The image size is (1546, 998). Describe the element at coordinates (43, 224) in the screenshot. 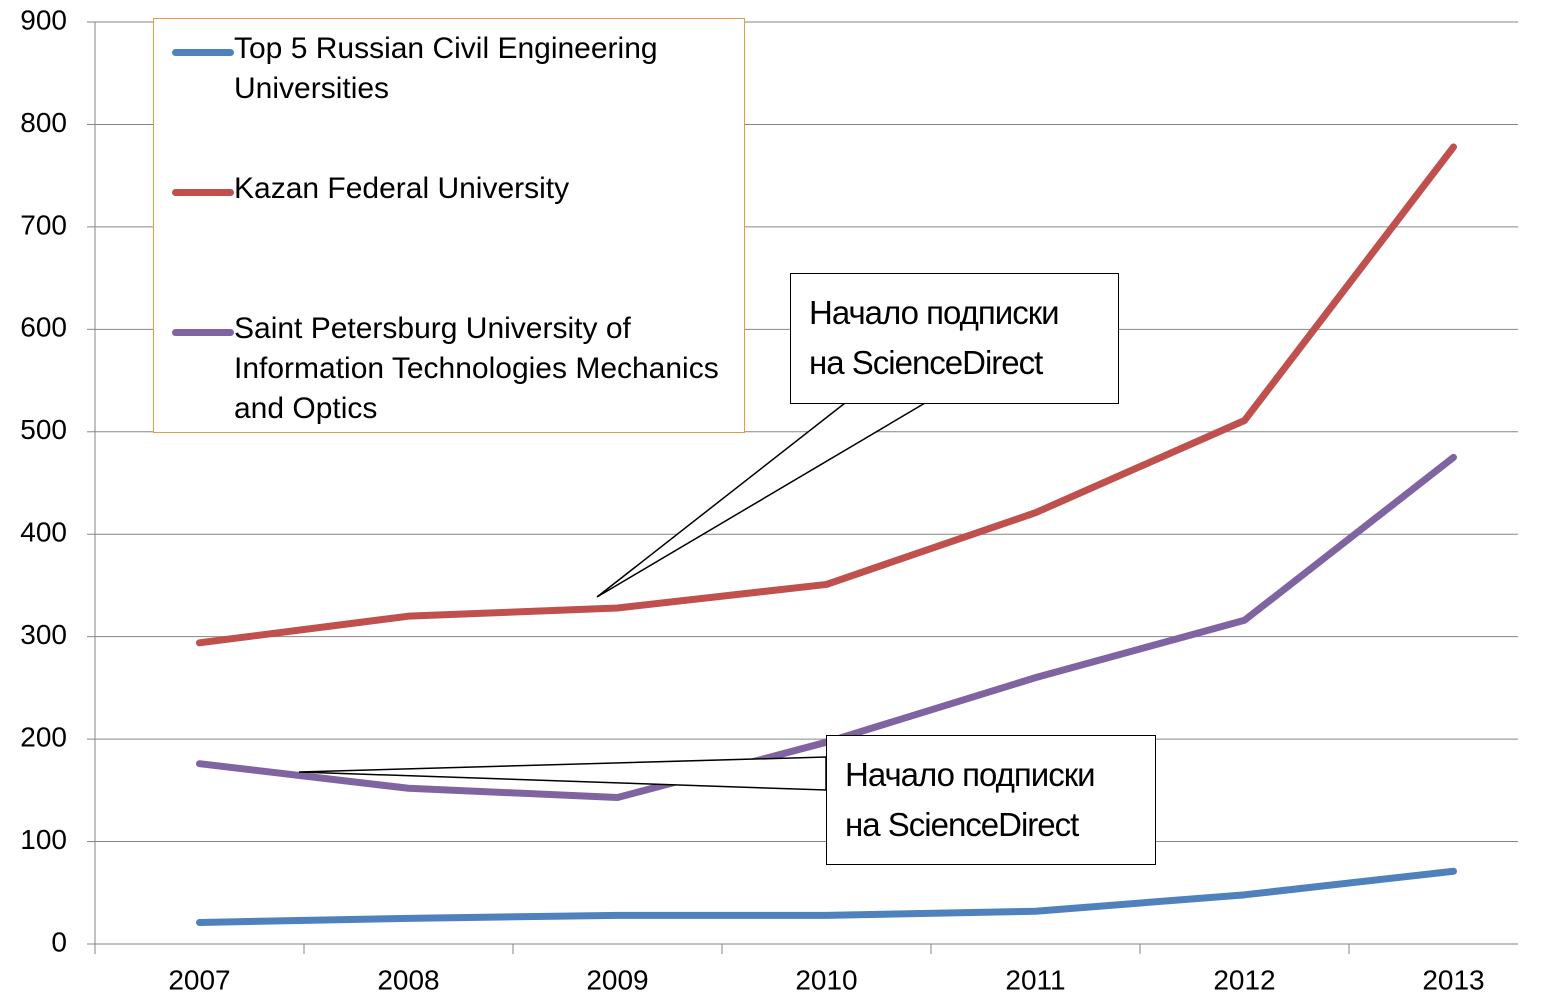

I see `y-tick-label: 700` at that location.